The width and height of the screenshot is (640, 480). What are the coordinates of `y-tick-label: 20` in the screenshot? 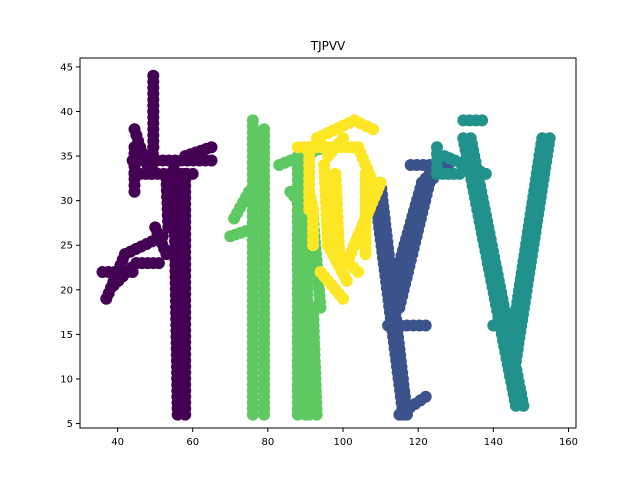 It's located at (66, 290).